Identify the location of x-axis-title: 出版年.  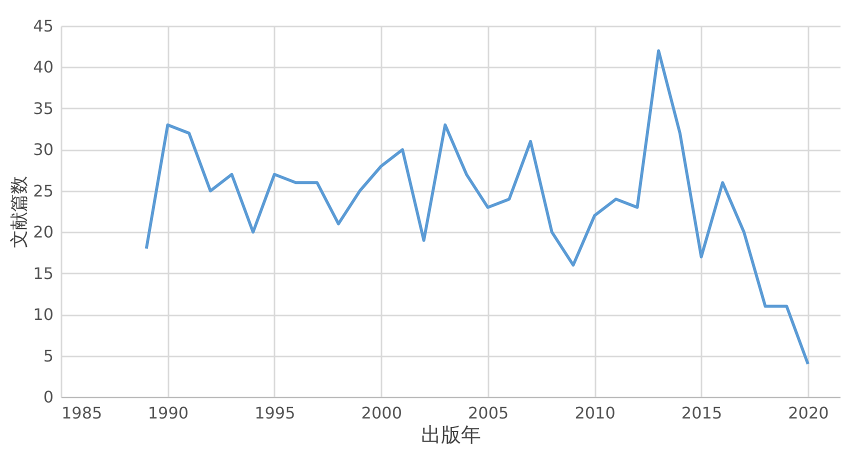
(451, 434).